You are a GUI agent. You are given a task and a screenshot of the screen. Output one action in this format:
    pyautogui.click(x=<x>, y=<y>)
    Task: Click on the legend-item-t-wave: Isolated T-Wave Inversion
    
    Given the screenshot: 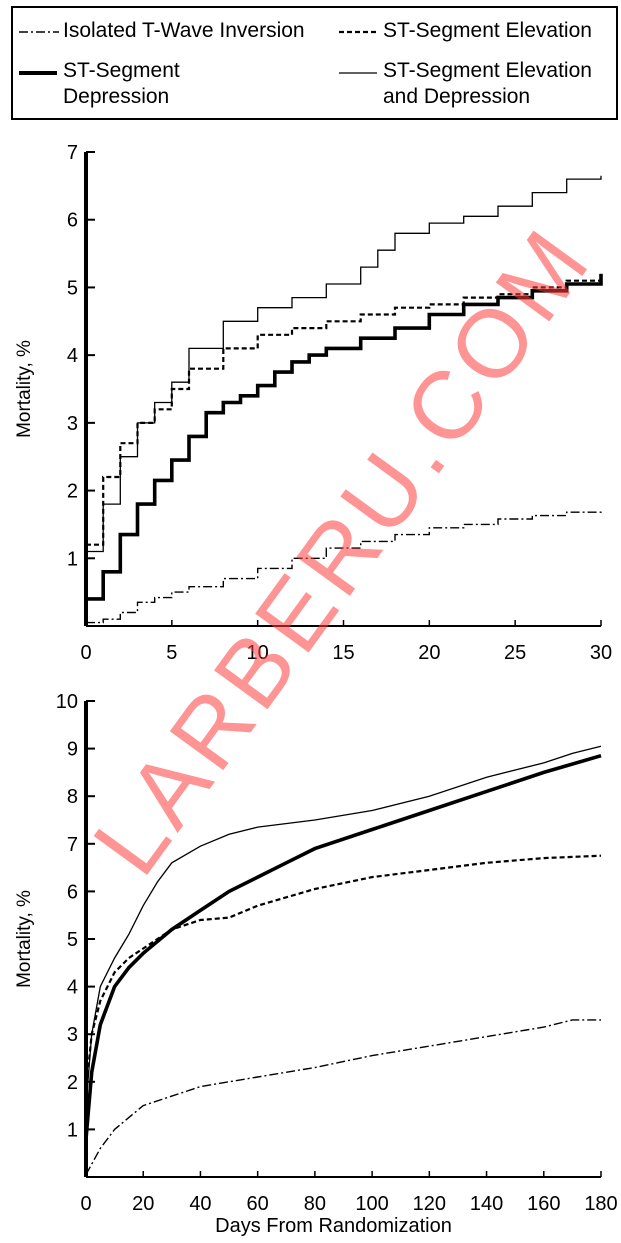 What is the action you would take?
    pyautogui.click(x=162, y=31)
    